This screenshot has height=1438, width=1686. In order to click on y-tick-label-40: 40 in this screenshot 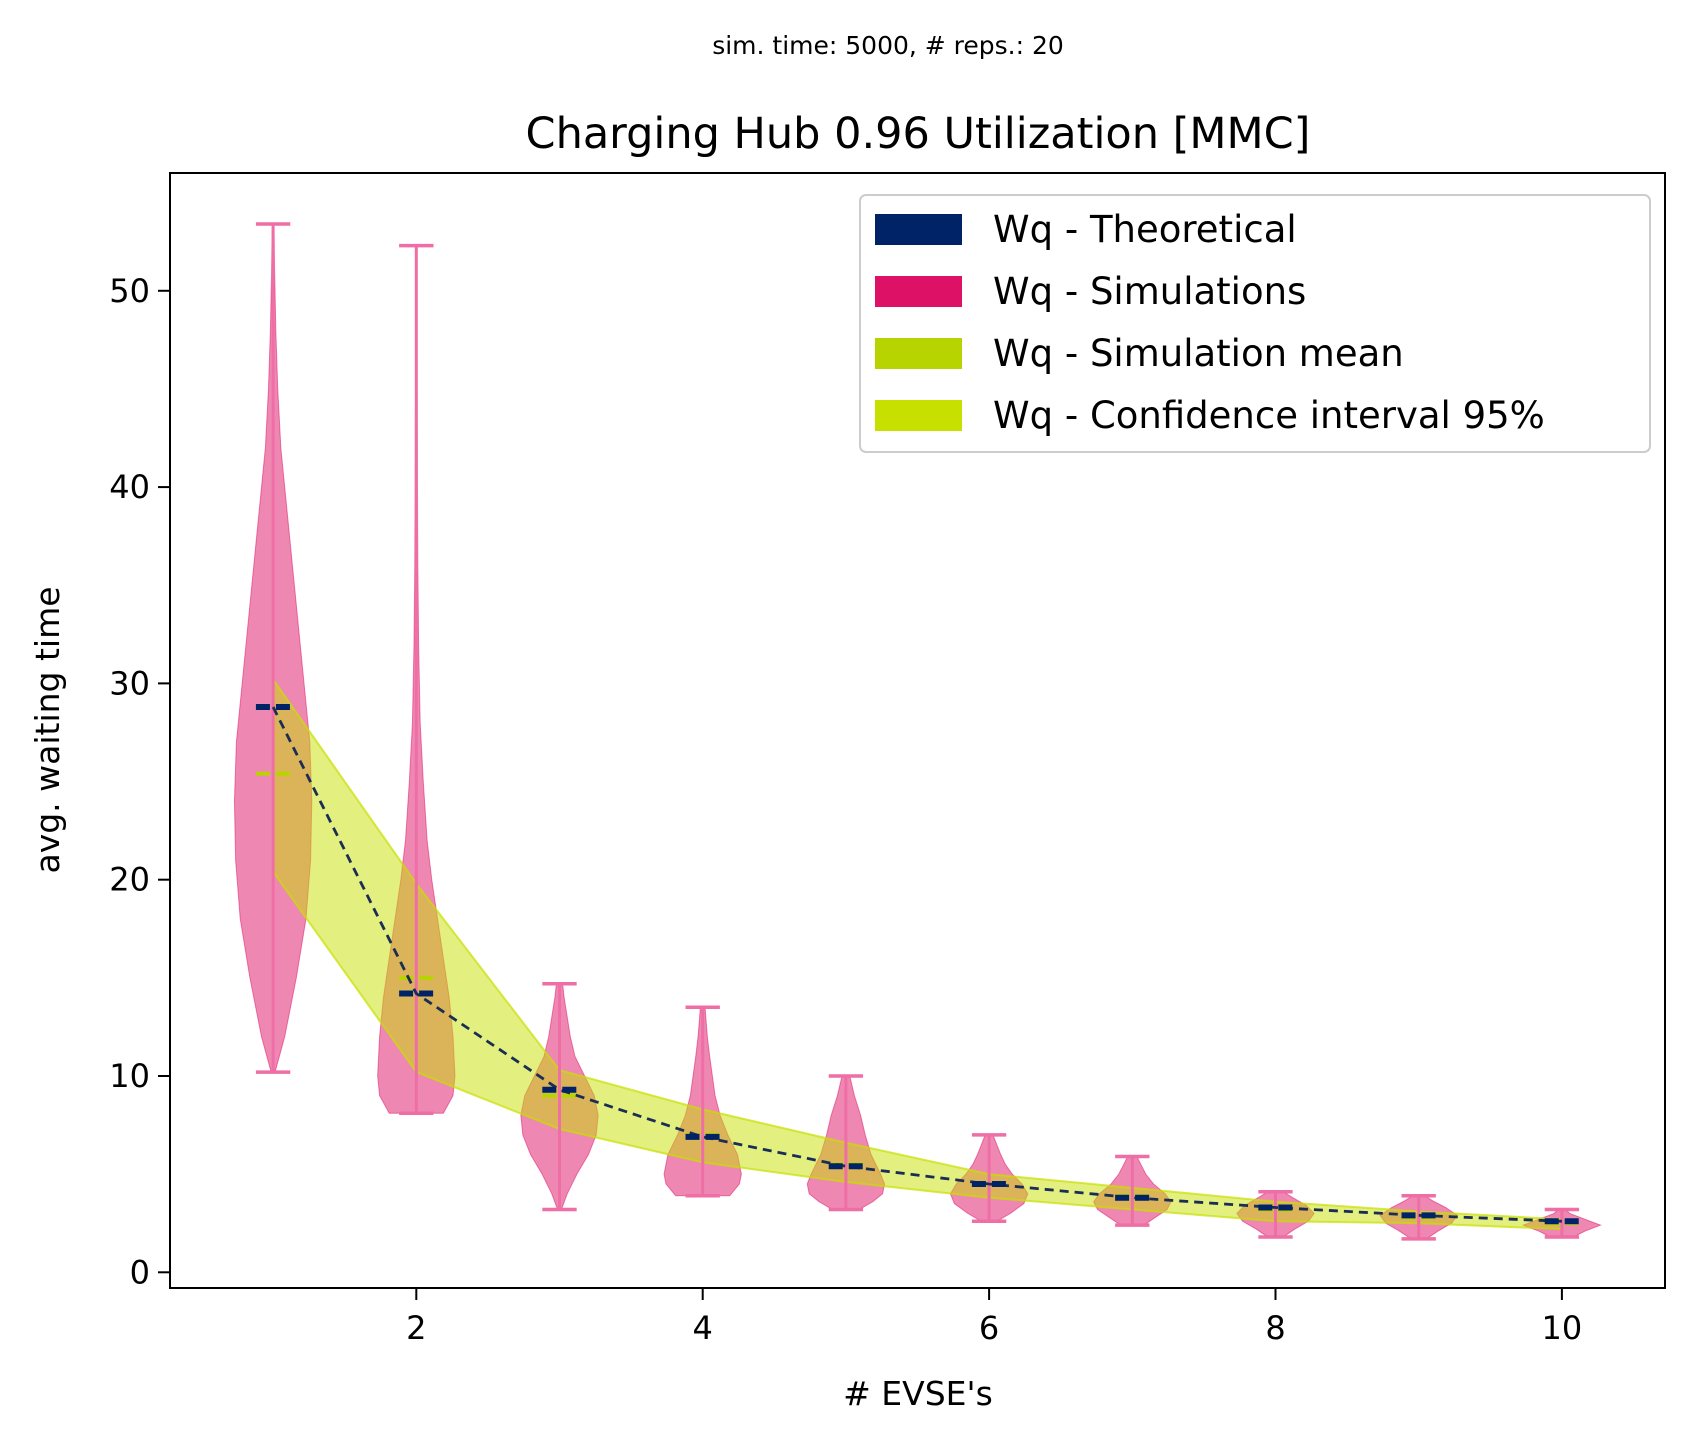, I will do `click(129, 487)`.